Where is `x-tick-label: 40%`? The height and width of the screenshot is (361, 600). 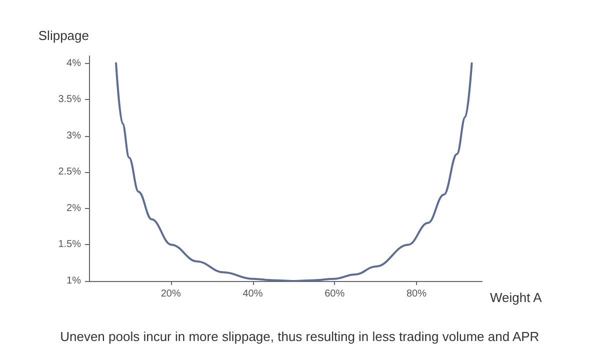
x-tick-label: 40% is located at coordinates (252, 294).